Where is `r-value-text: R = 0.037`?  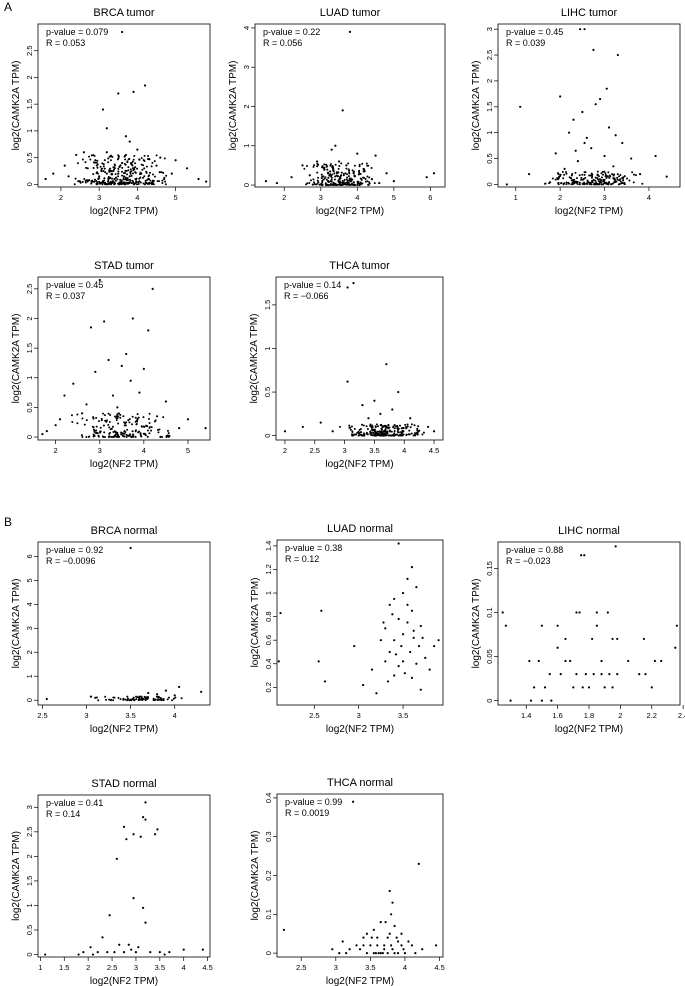 r-value-text: R = 0.037 is located at coordinates (65, 296).